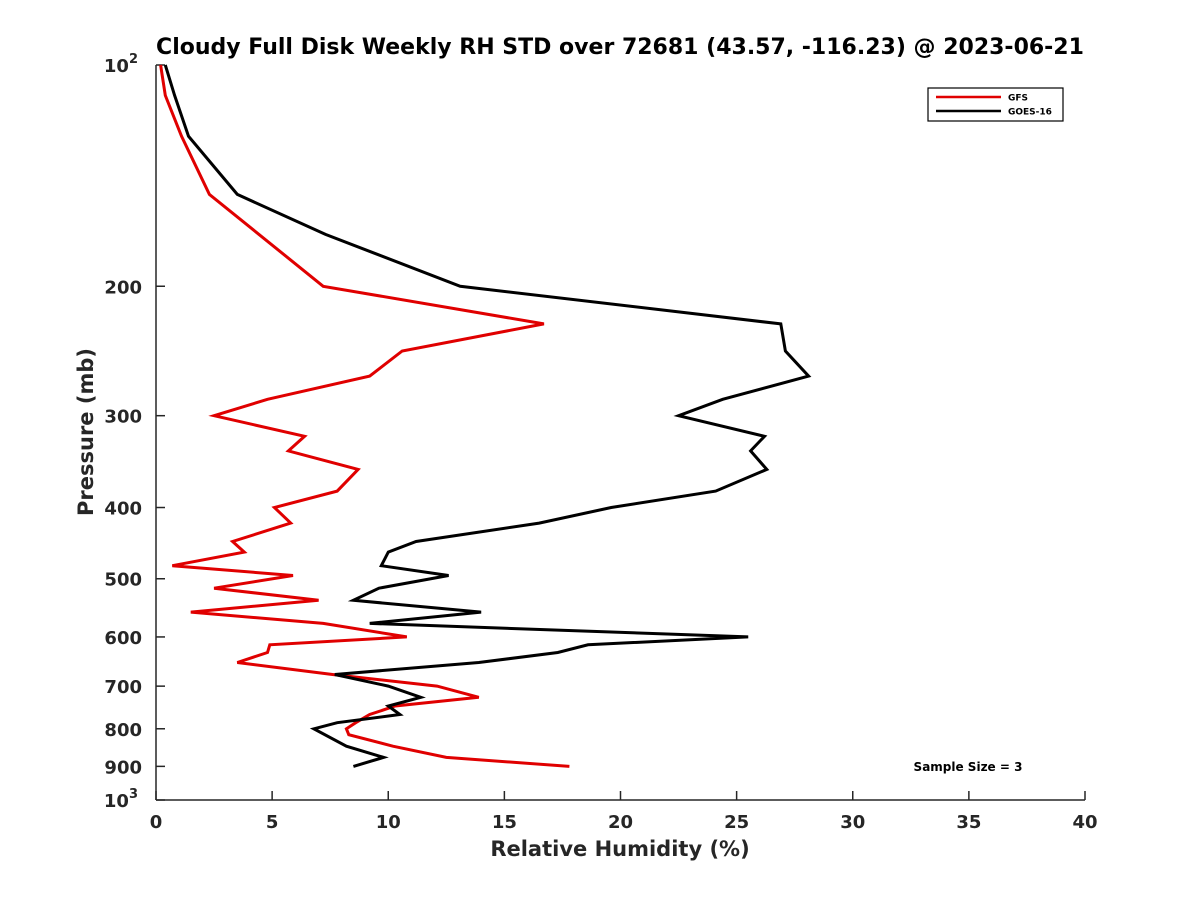  What do you see at coordinates (1084, 822) in the screenshot?
I see `x-tick-label: 40` at bounding box center [1084, 822].